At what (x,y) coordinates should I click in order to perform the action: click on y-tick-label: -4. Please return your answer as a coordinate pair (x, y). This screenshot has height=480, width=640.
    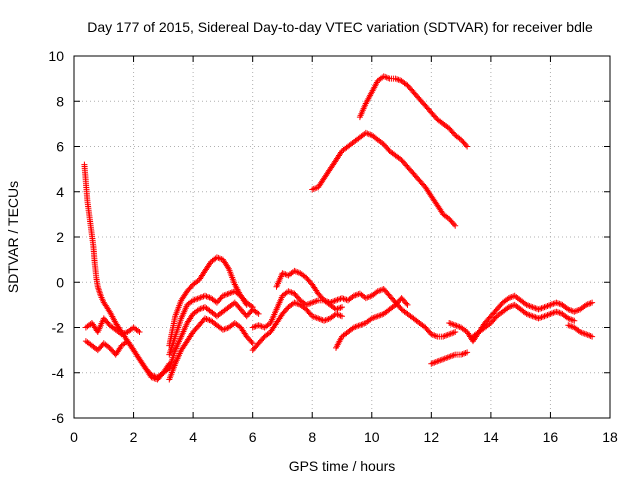
    Looking at the image, I should click on (58, 373).